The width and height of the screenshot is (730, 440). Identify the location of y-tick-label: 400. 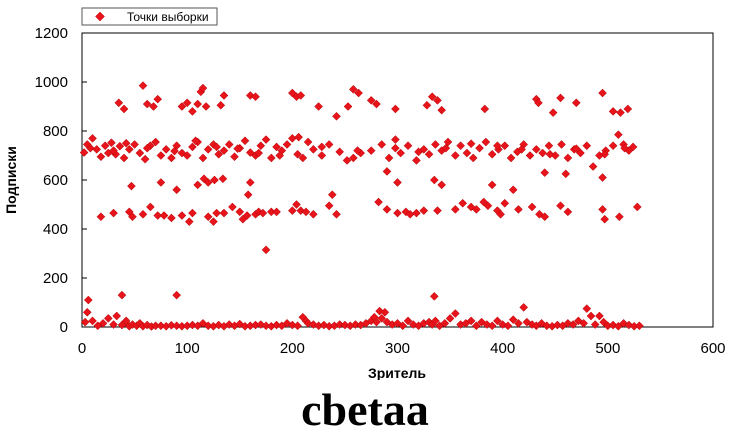
(55, 229).